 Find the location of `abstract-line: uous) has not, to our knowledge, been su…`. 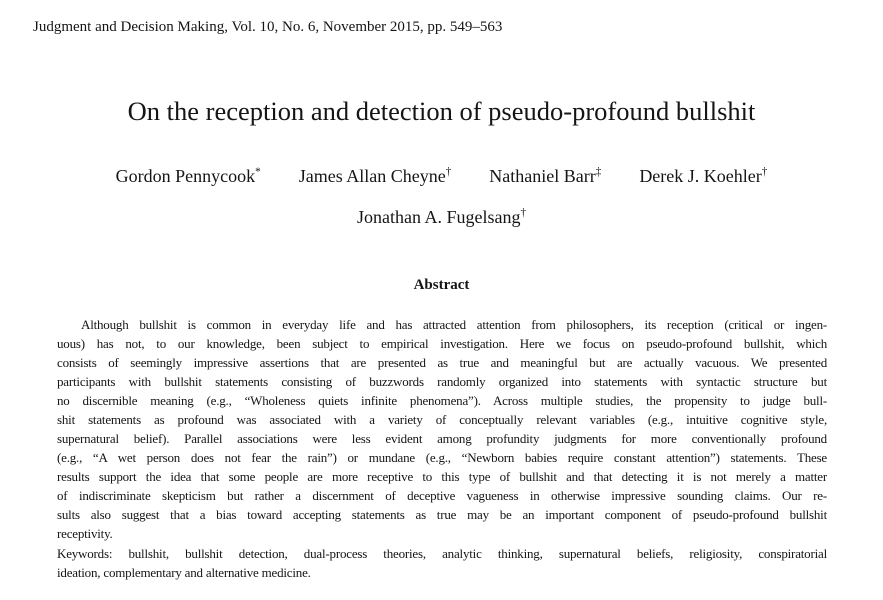

abstract-line: uous) has not, to our knowledge, been su… is located at coordinates (442, 343).